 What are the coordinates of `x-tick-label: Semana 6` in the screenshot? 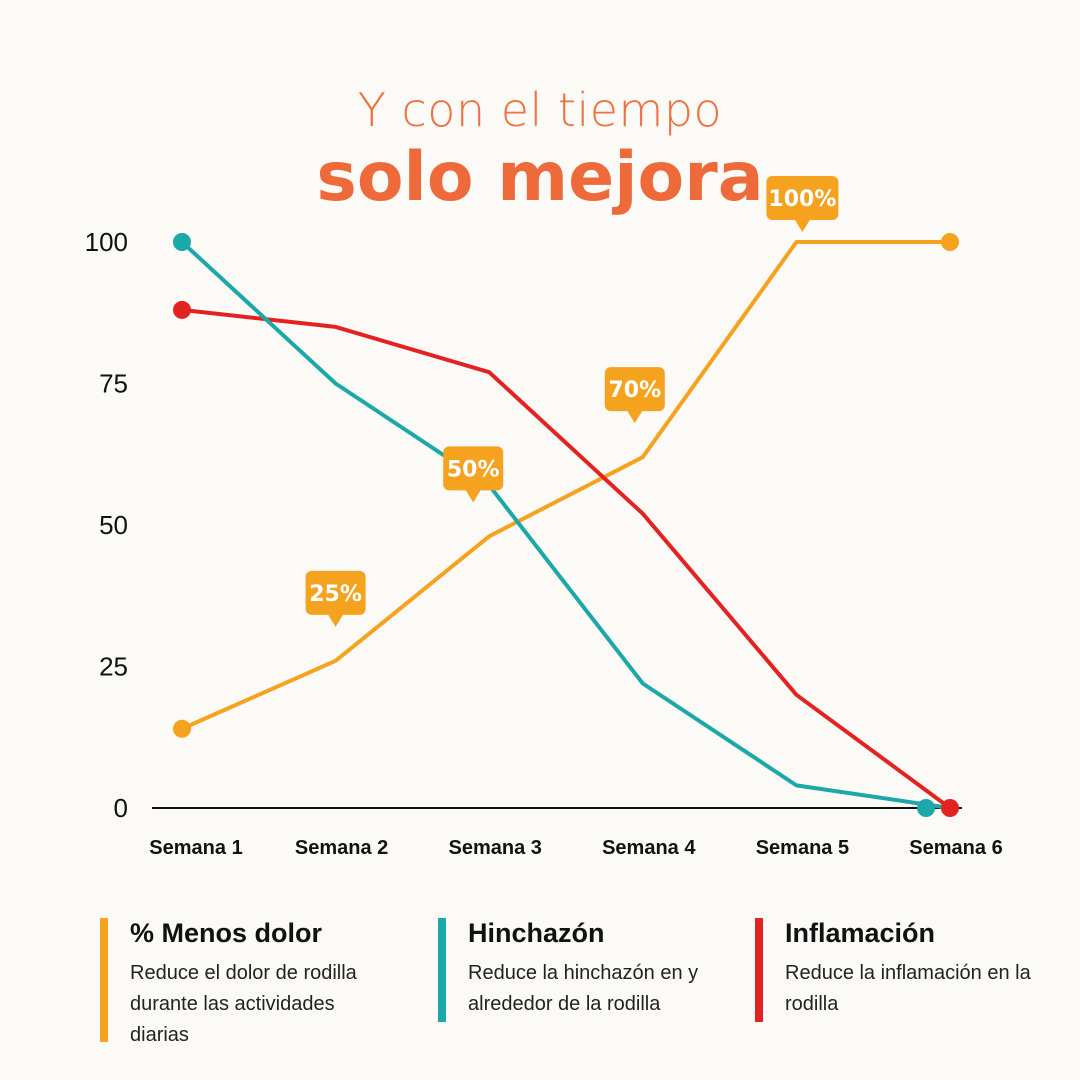 It's located at (955, 848).